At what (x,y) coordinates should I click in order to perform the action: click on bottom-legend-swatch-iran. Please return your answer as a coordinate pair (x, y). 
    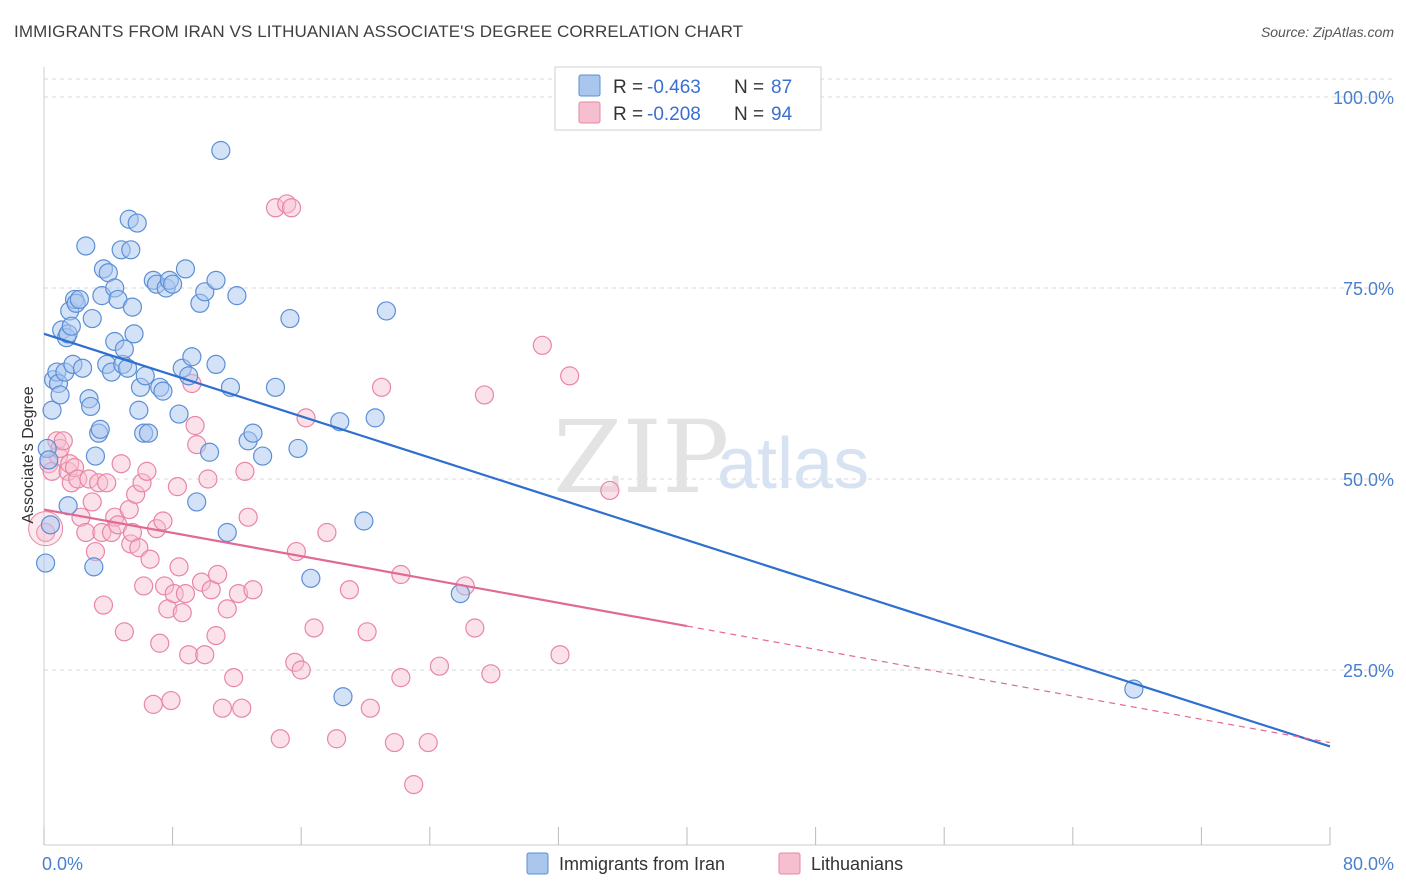
    Looking at the image, I should click on (537, 863).